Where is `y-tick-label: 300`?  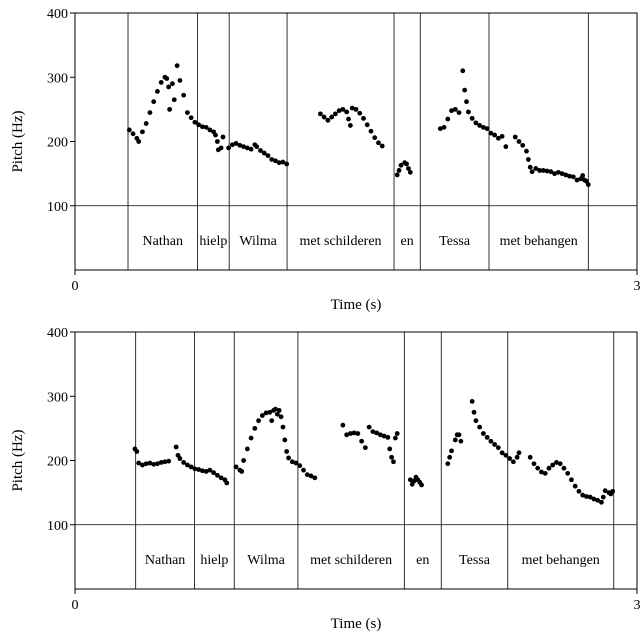 y-tick-label: 300 is located at coordinates (57, 397).